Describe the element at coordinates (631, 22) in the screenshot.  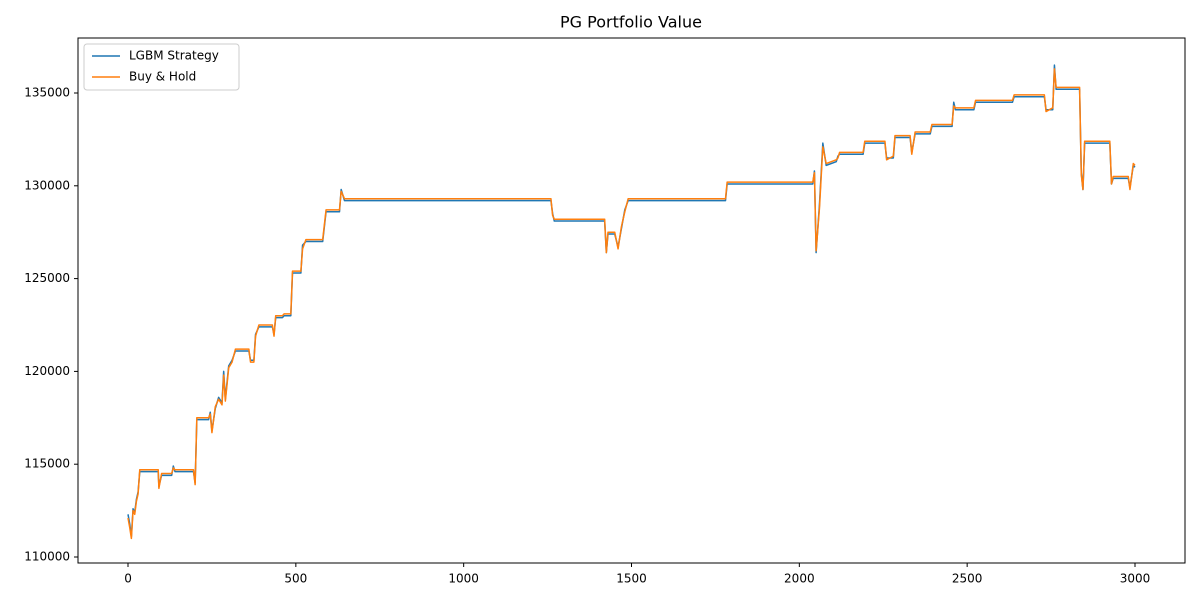
I see `chart-title: PG Portfolio Value` at that location.